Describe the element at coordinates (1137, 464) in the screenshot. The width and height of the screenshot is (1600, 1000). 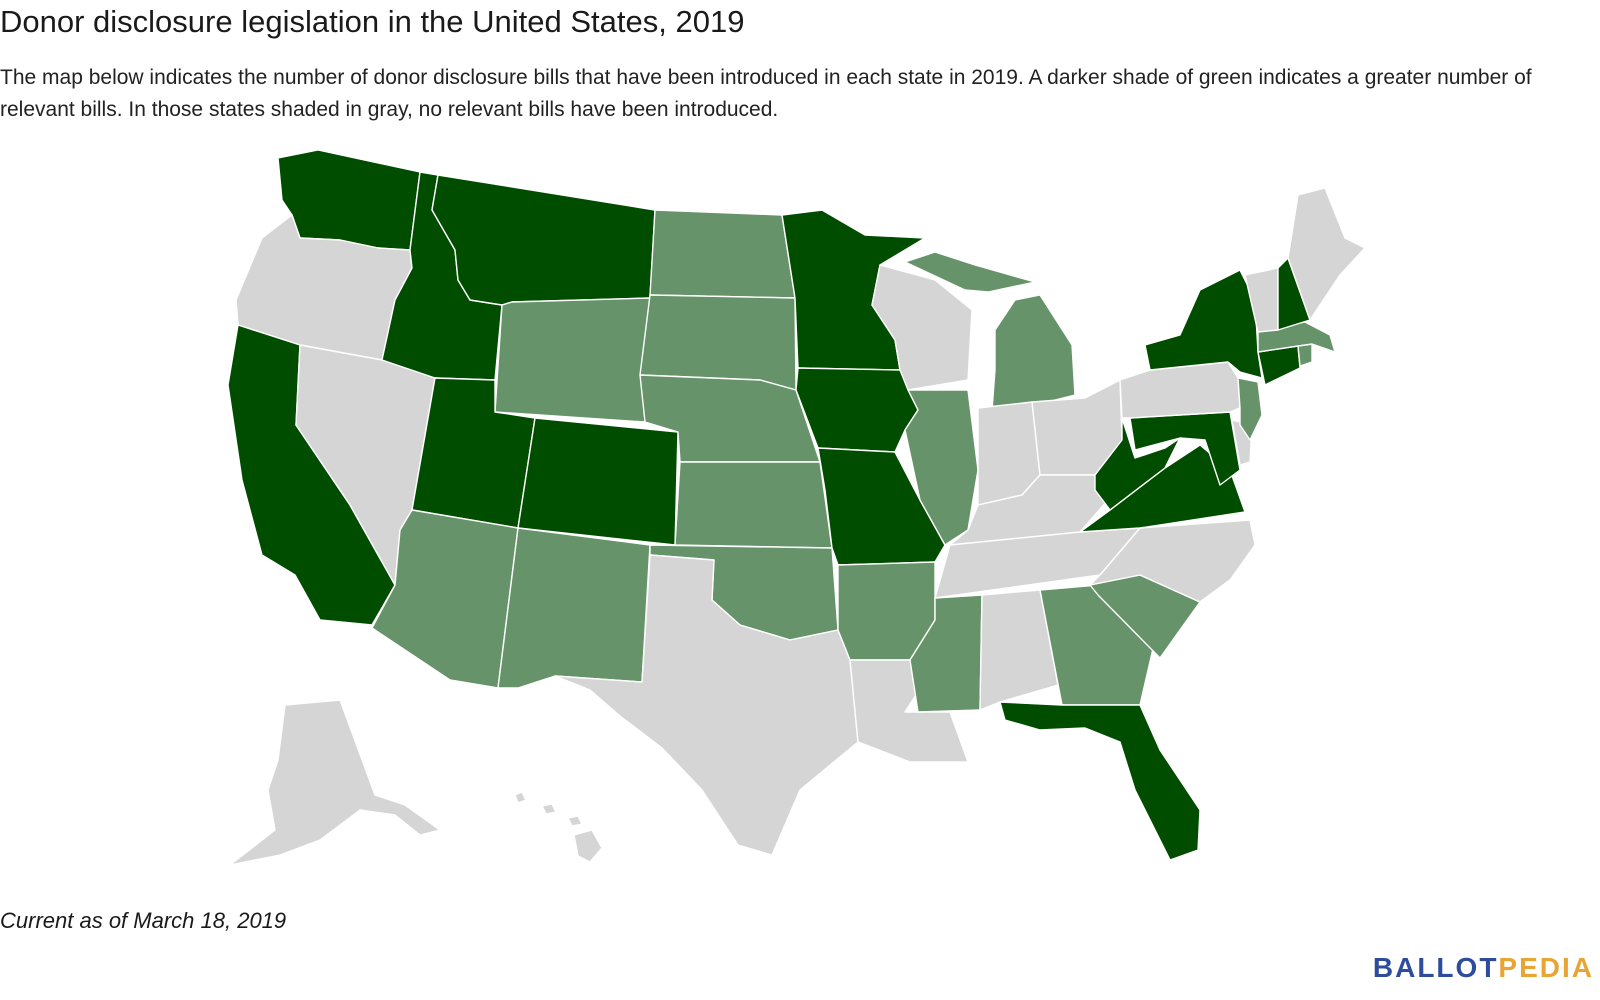
I see `state-west-virginia` at that location.